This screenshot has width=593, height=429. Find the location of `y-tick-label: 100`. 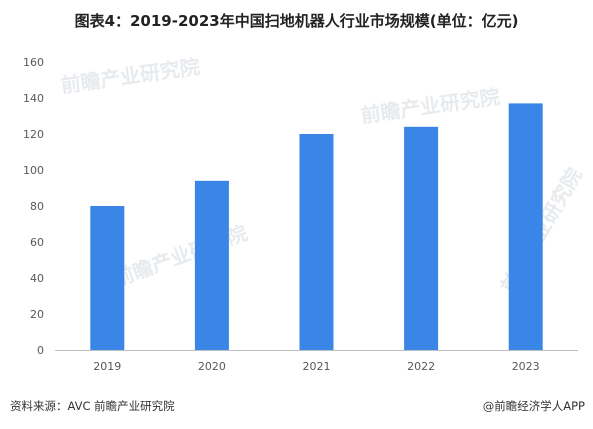

y-tick-label: 100 is located at coordinates (33, 170).